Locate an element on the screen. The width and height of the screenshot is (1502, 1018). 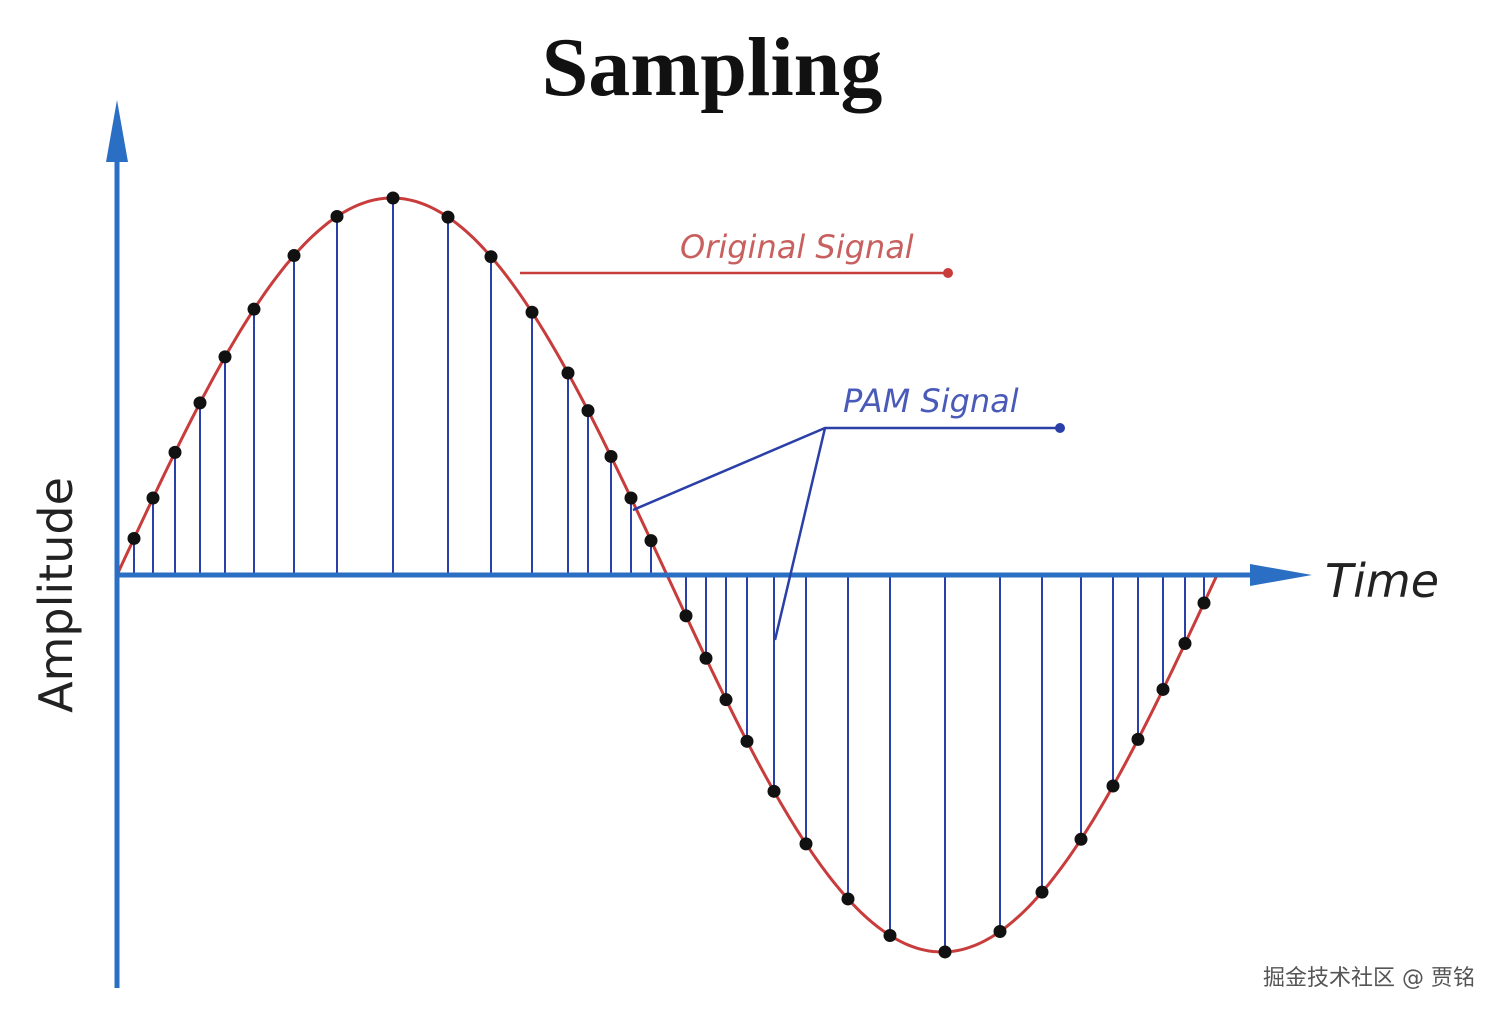
x-axis-label: Time is located at coordinates (1382, 581).